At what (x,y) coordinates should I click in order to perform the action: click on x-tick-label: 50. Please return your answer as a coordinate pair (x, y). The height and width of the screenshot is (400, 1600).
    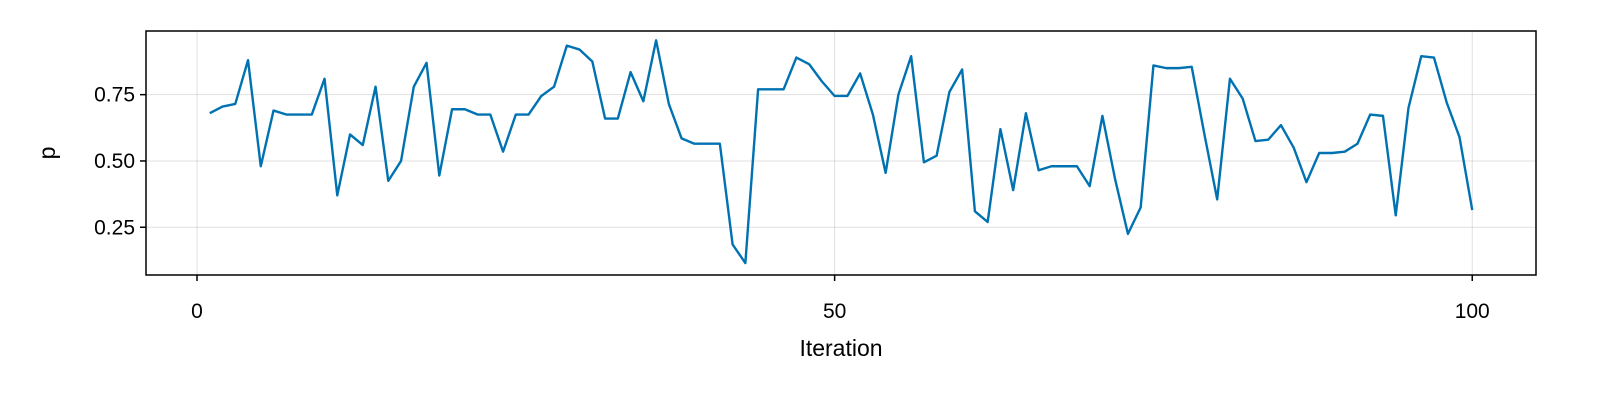
    Looking at the image, I should click on (834, 311).